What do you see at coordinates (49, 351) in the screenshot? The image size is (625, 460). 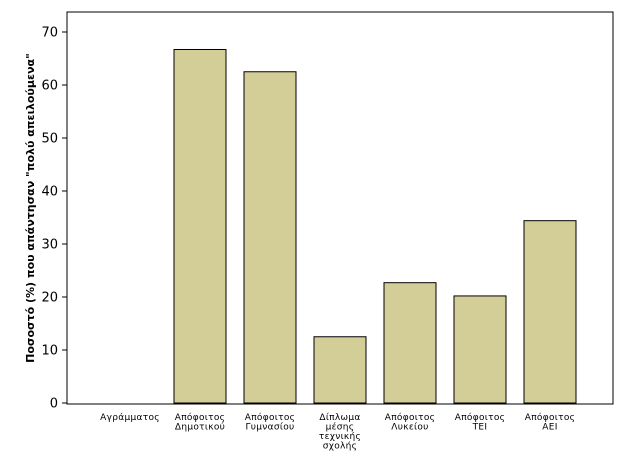 I see `y-tick-label: 10` at bounding box center [49, 351].